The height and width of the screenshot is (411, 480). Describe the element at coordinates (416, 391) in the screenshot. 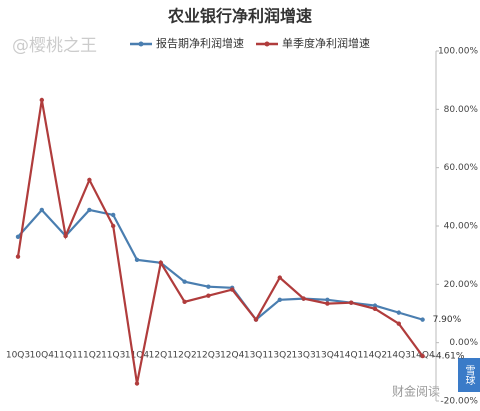

I see `watermark: 财金阅读` at that location.